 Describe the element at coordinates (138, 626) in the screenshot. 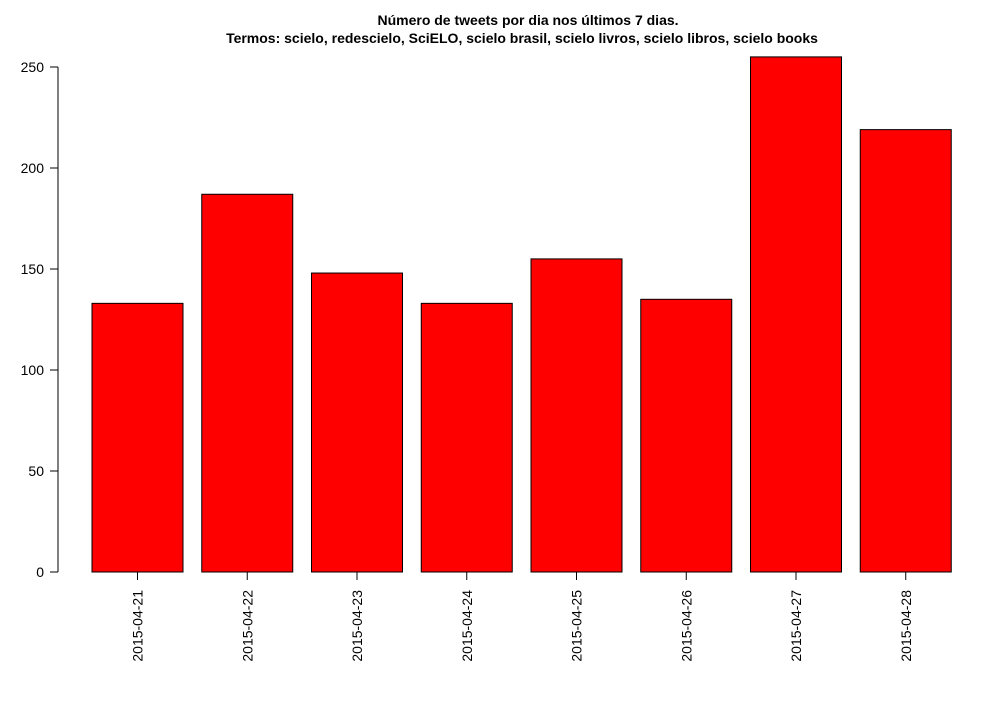

I see `x-tick-label: 2015-04-21` at that location.